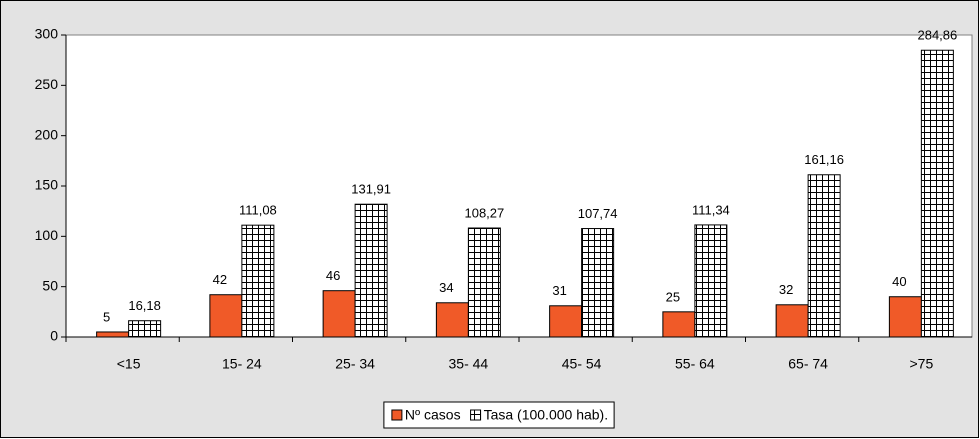 Image resolution: width=980 pixels, height=439 pixels. I want to click on x-tick-label: 65- 74, so click(808, 364).